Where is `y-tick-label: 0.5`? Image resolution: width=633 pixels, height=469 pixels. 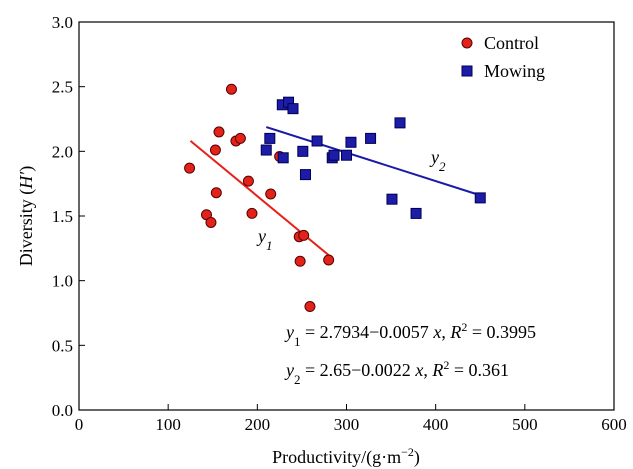 y-tick-label: 0.5 is located at coordinates (62, 345).